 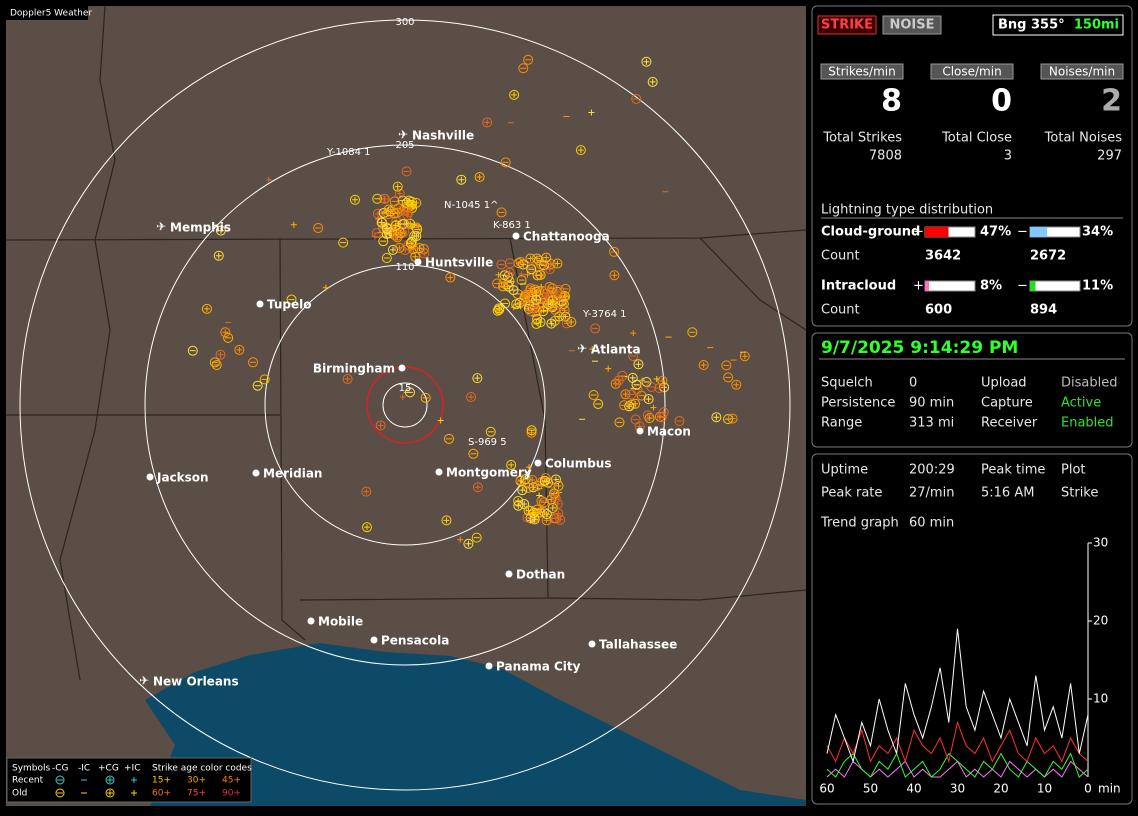 What do you see at coordinates (475, 724) in the screenshot?
I see `gulf` at bounding box center [475, 724].